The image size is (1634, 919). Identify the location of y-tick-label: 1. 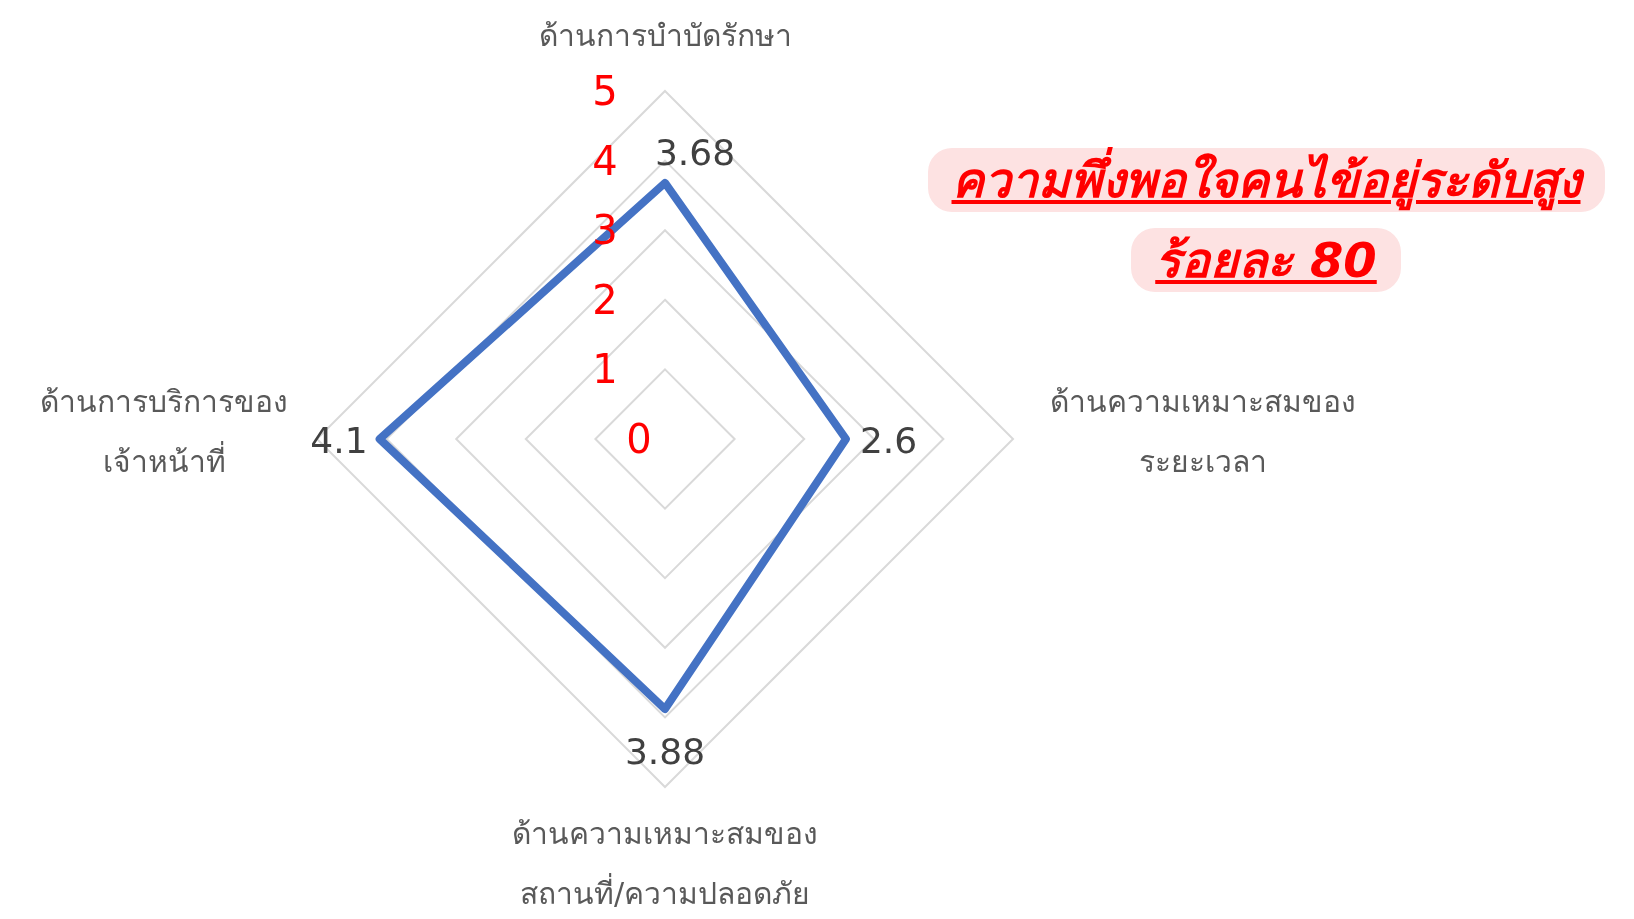
(605, 369).